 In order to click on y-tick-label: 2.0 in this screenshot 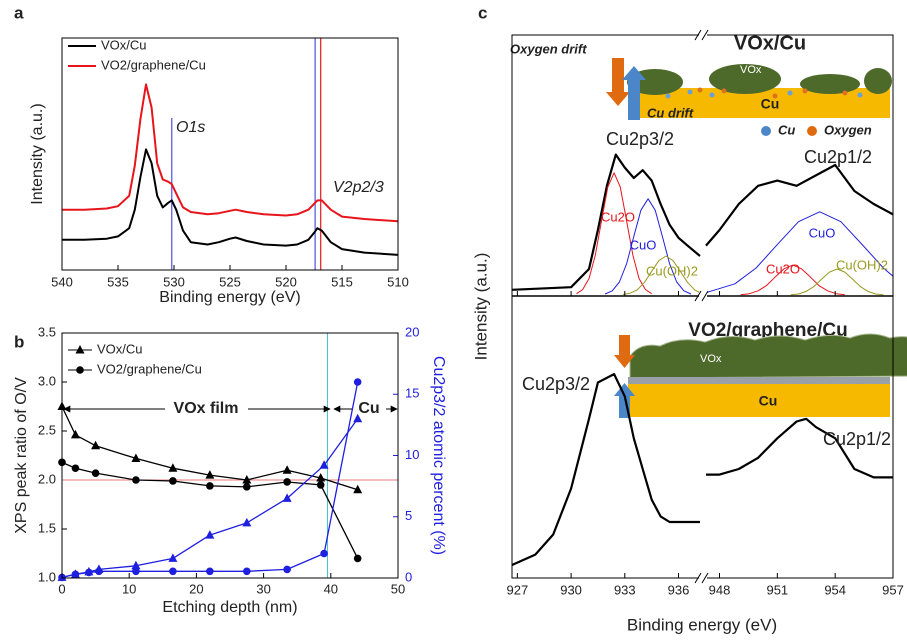, I will do `click(47, 478)`.